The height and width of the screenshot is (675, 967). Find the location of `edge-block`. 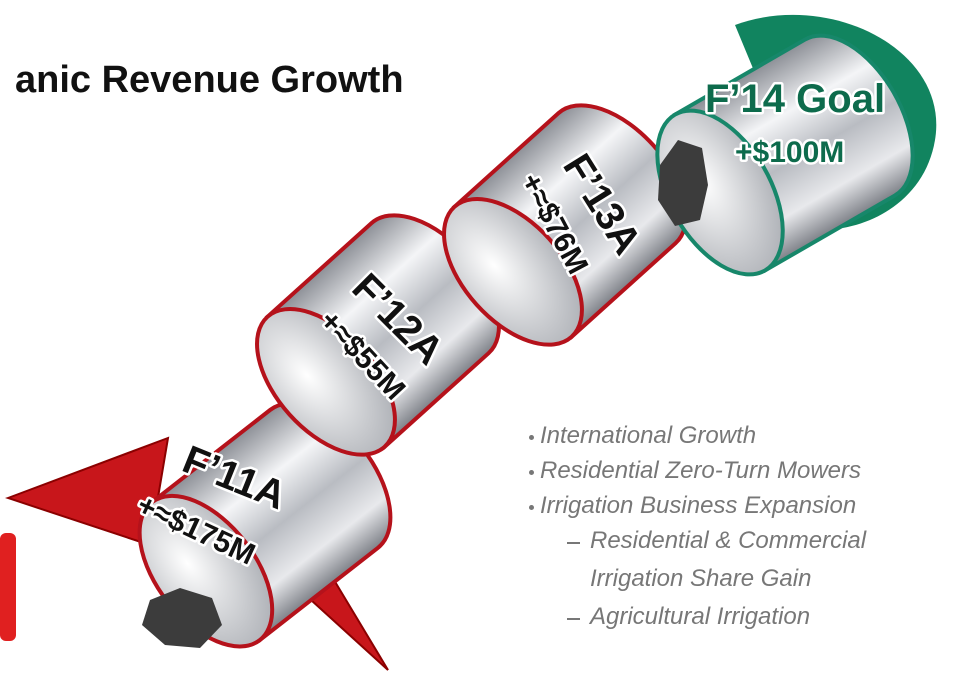

edge-block is located at coordinates (8, 587).